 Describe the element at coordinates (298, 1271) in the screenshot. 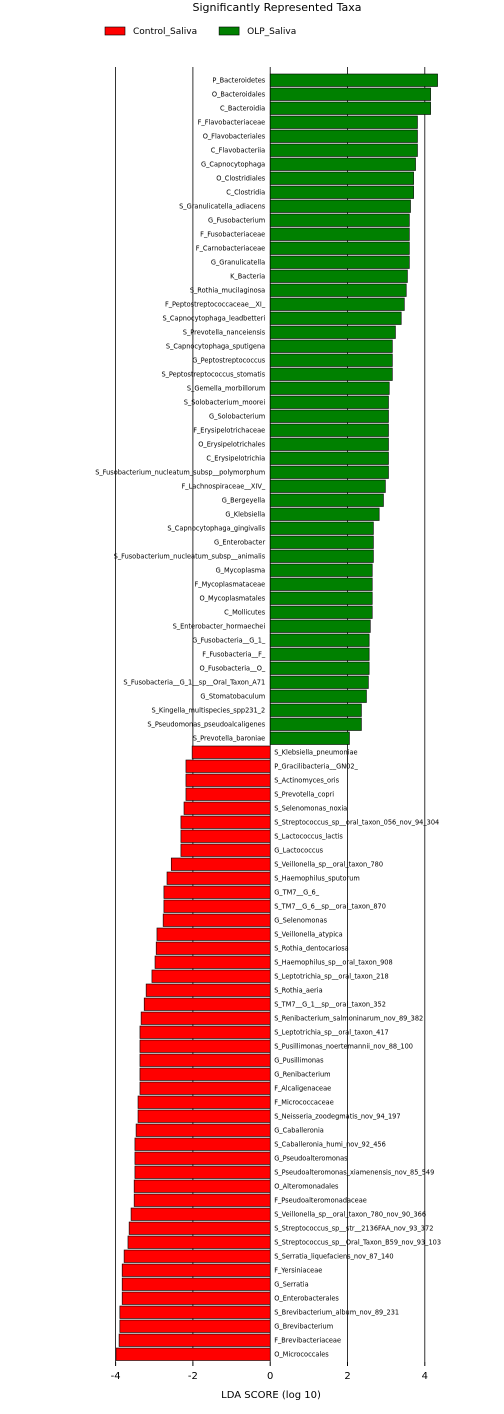

I see `category-label: F_Yersiniaceae` at that location.